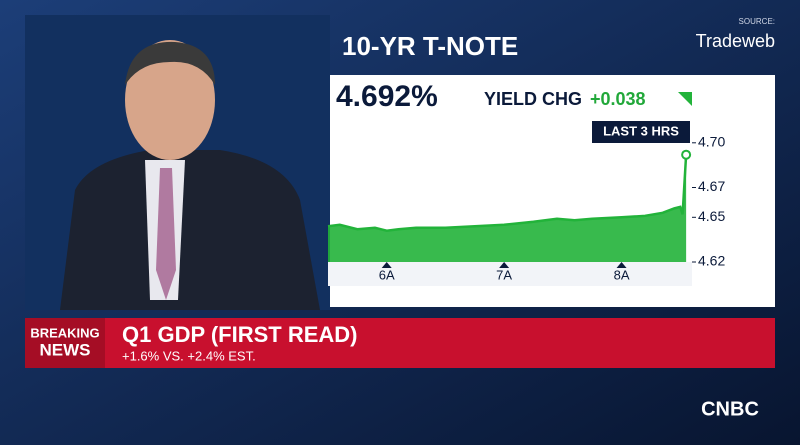  What do you see at coordinates (730, 409) in the screenshot?
I see `logo: CNBC` at bounding box center [730, 409].